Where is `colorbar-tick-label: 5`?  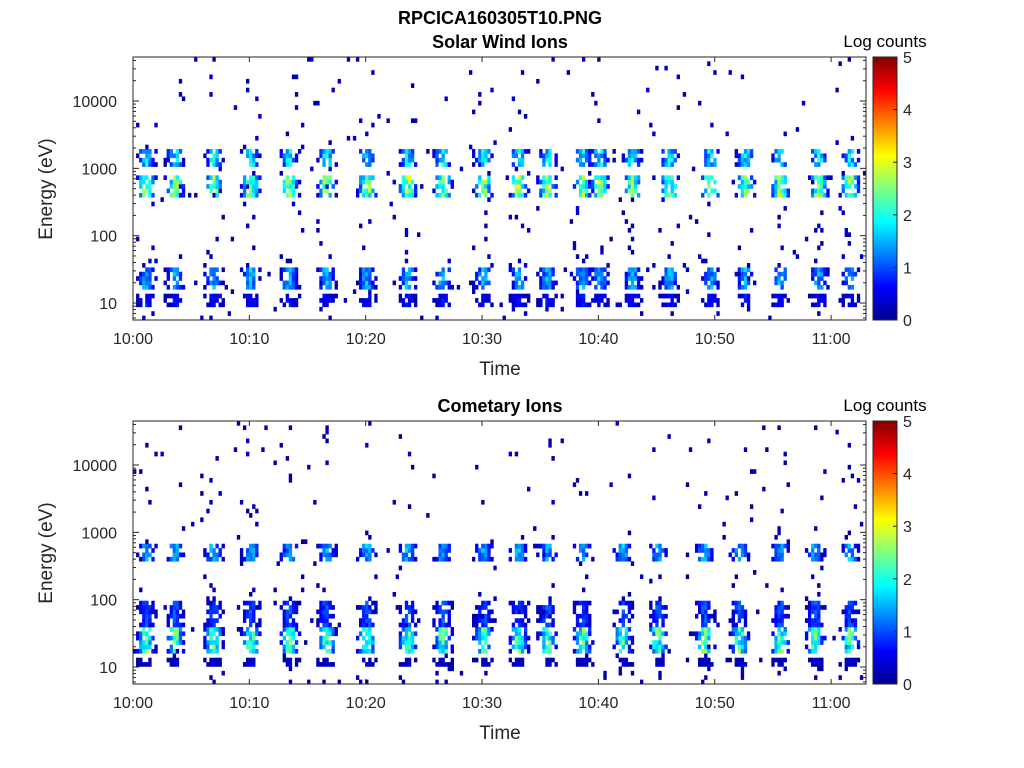 colorbar-tick-label: 5 is located at coordinates (907, 422).